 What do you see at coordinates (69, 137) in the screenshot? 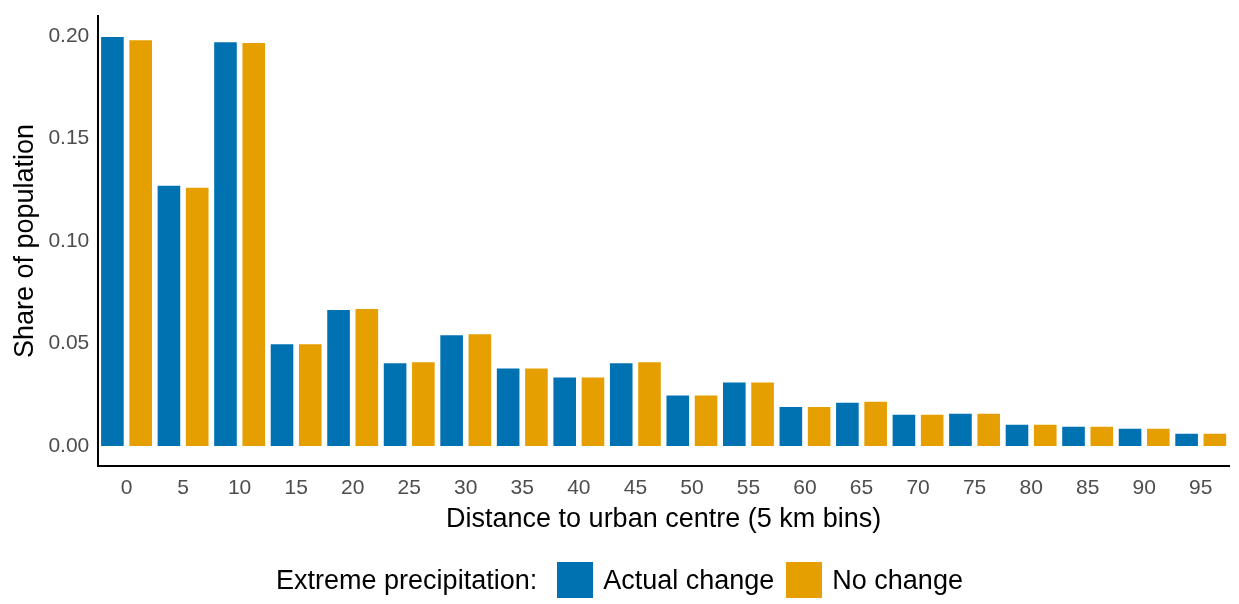
I see `y-tick-label: 0.15` at bounding box center [69, 137].